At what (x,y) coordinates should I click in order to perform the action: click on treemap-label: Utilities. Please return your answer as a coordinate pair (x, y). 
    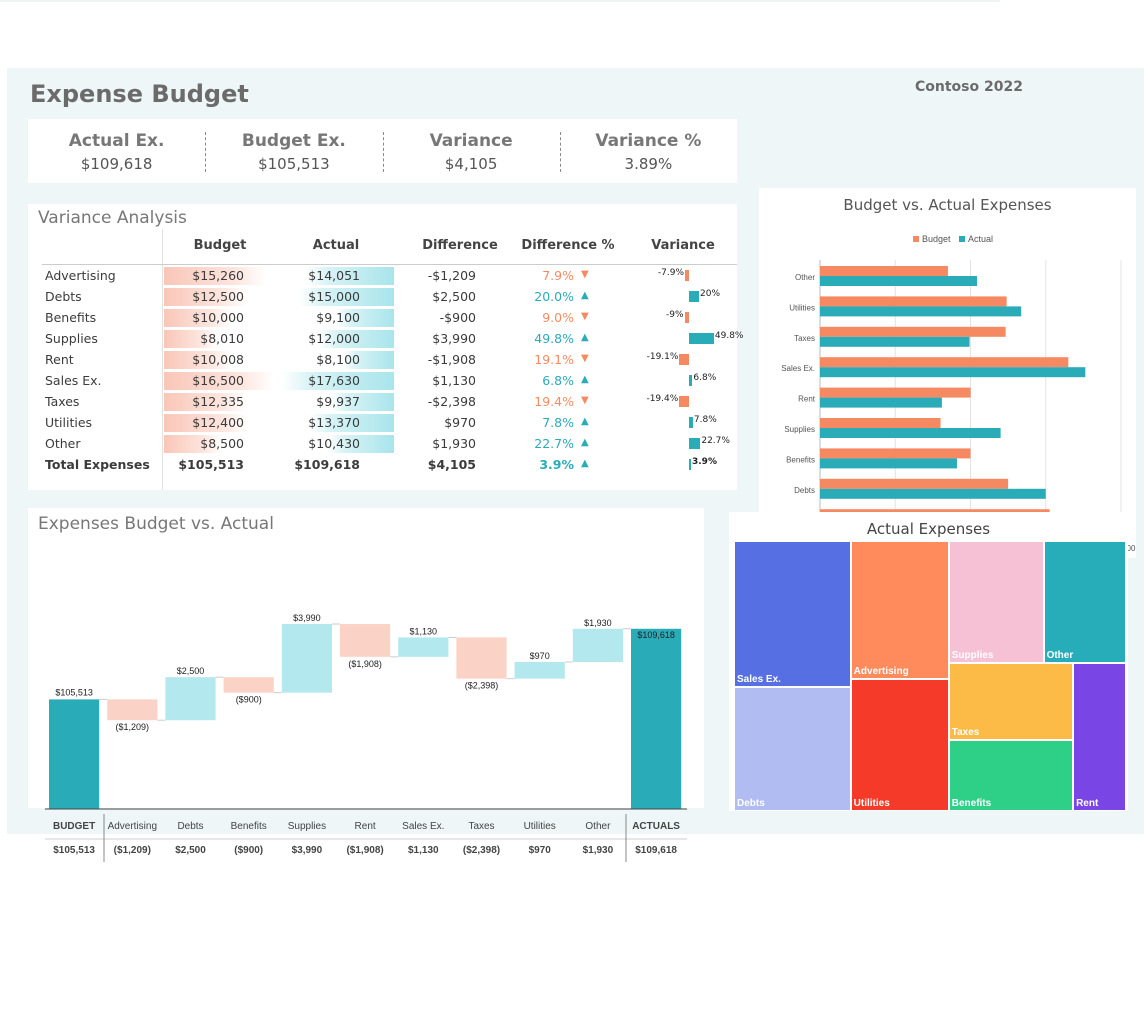
    Looking at the image, I should click on (871, 803).